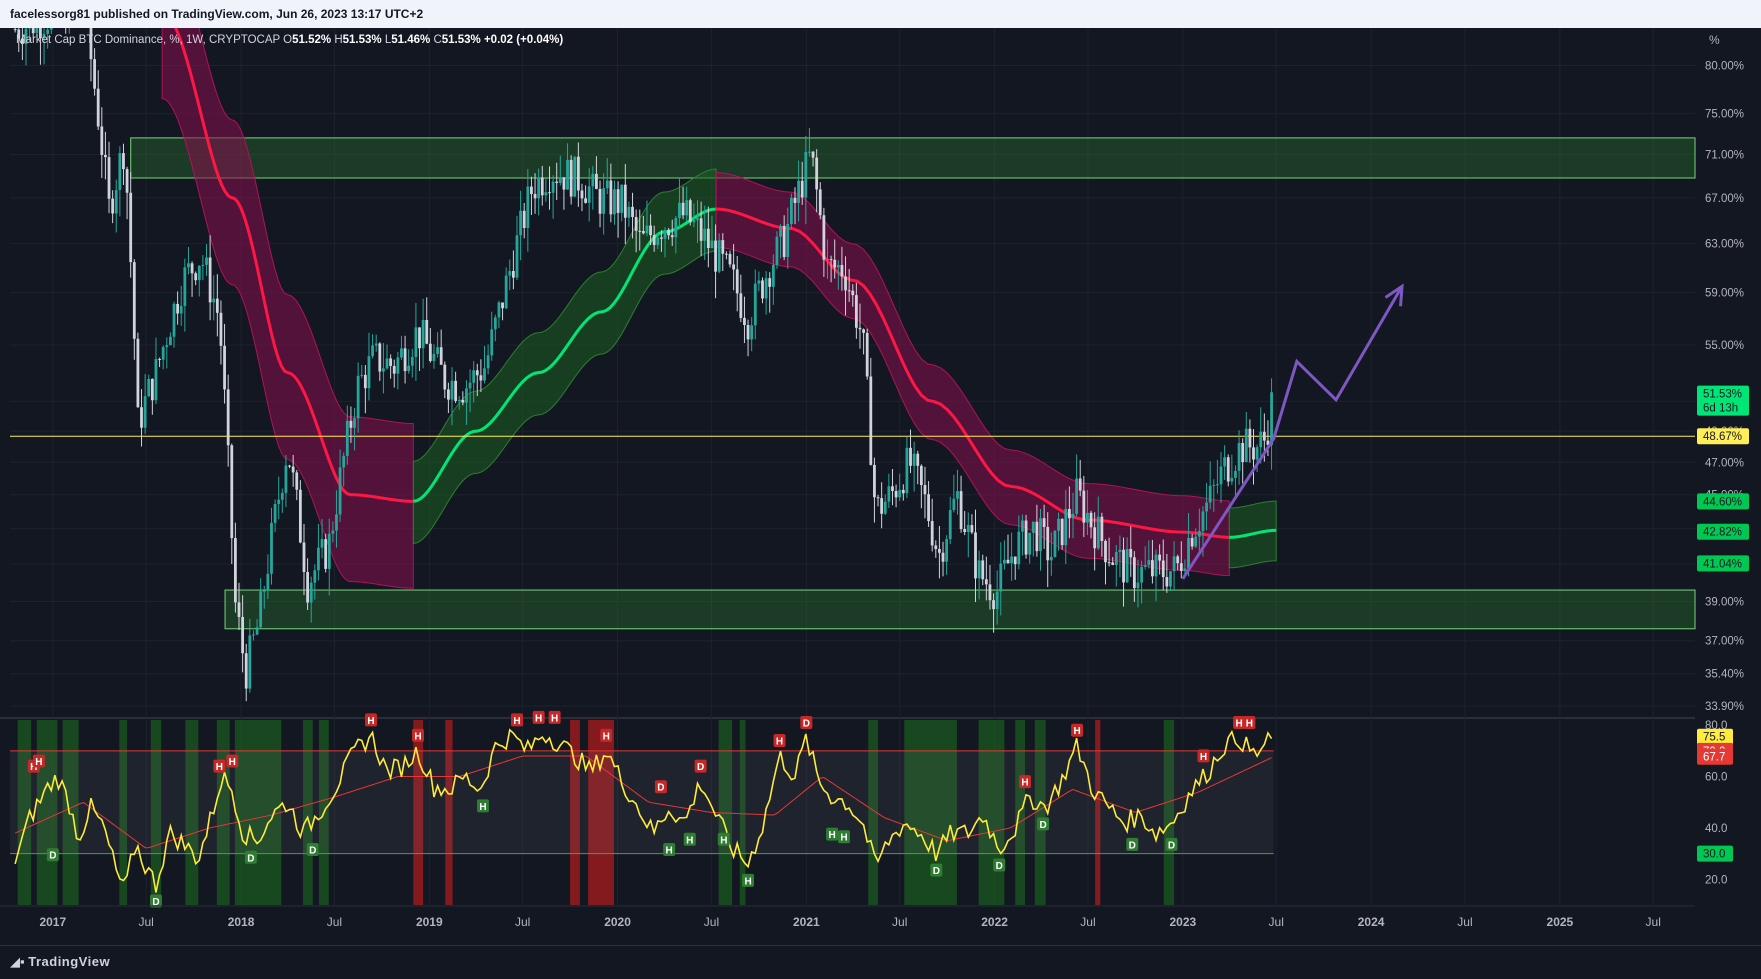  What do you see at coordinates (1728, 486) in the screenshot?
I see `price-axis` at bounding box center [1728, 486].